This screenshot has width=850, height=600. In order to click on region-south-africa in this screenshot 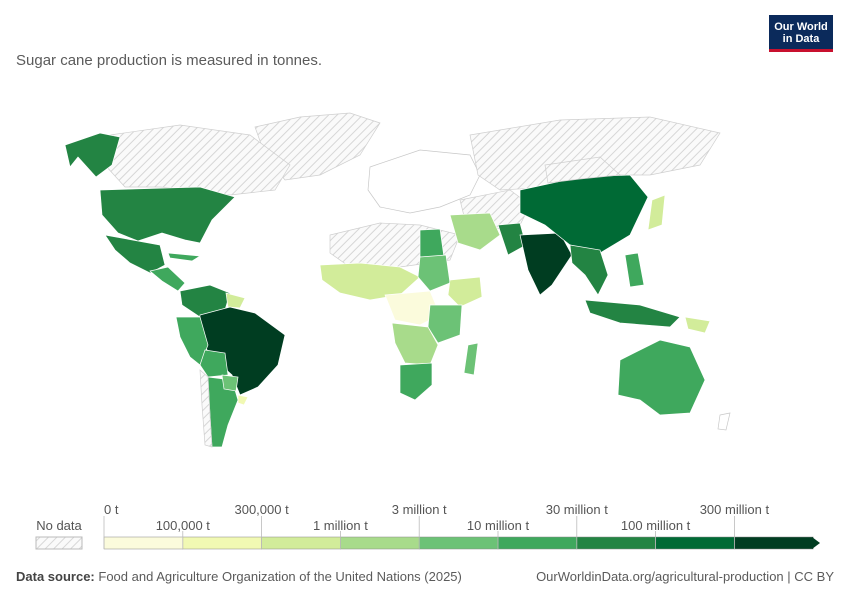, I will do `click(416, 381)`.